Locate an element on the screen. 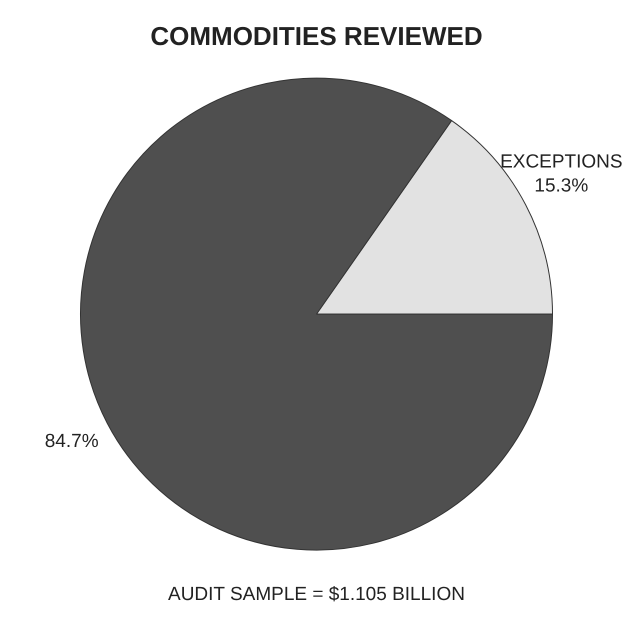 The height and width of the screenshot is (621, 633). data-label: 84.7% is located at coordinates (71, 441).